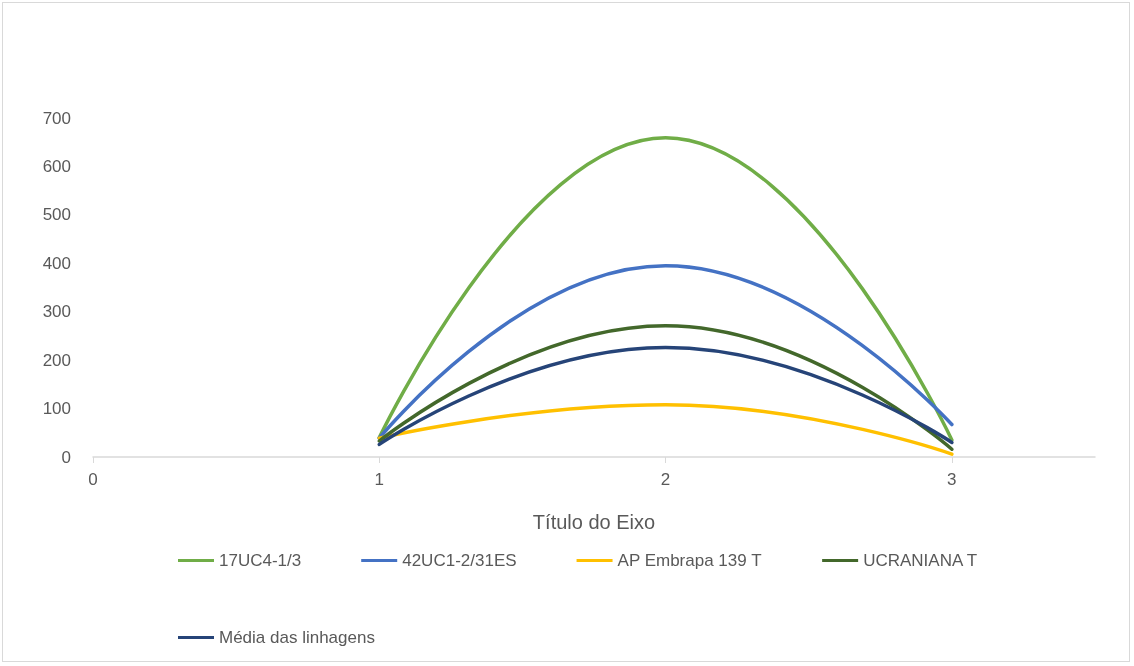 Image resolution: width=1134 pixels, height=666 pixels. What do you see at coordinates (297, 637) in the screenshot?
I see `legend-label: Média das linhagens` at bounding box center [297, 637].